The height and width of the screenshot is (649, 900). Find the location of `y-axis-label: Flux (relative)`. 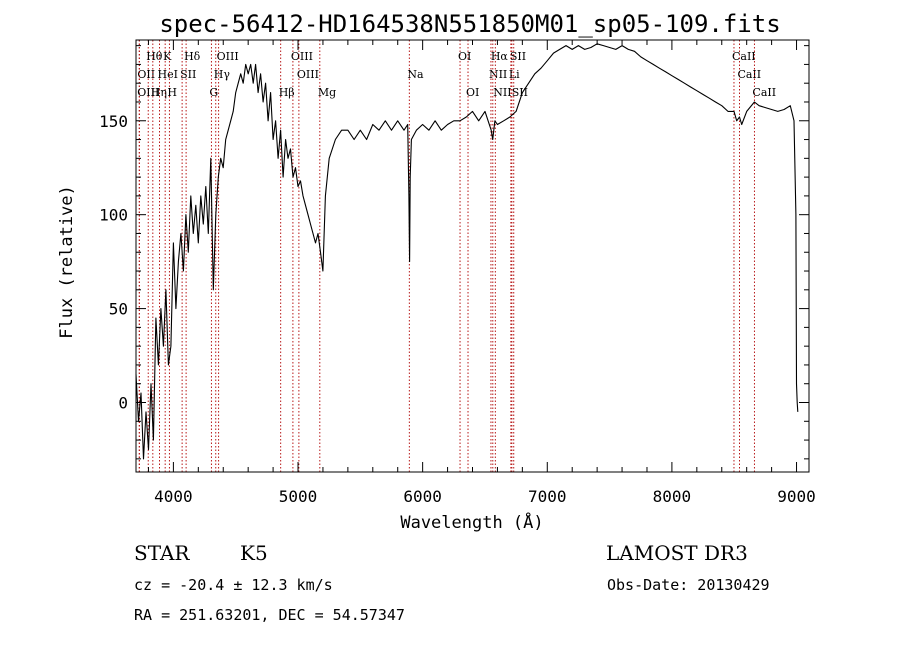

y-axis-label: Flux (relative) is located at coordinates (67, 262).